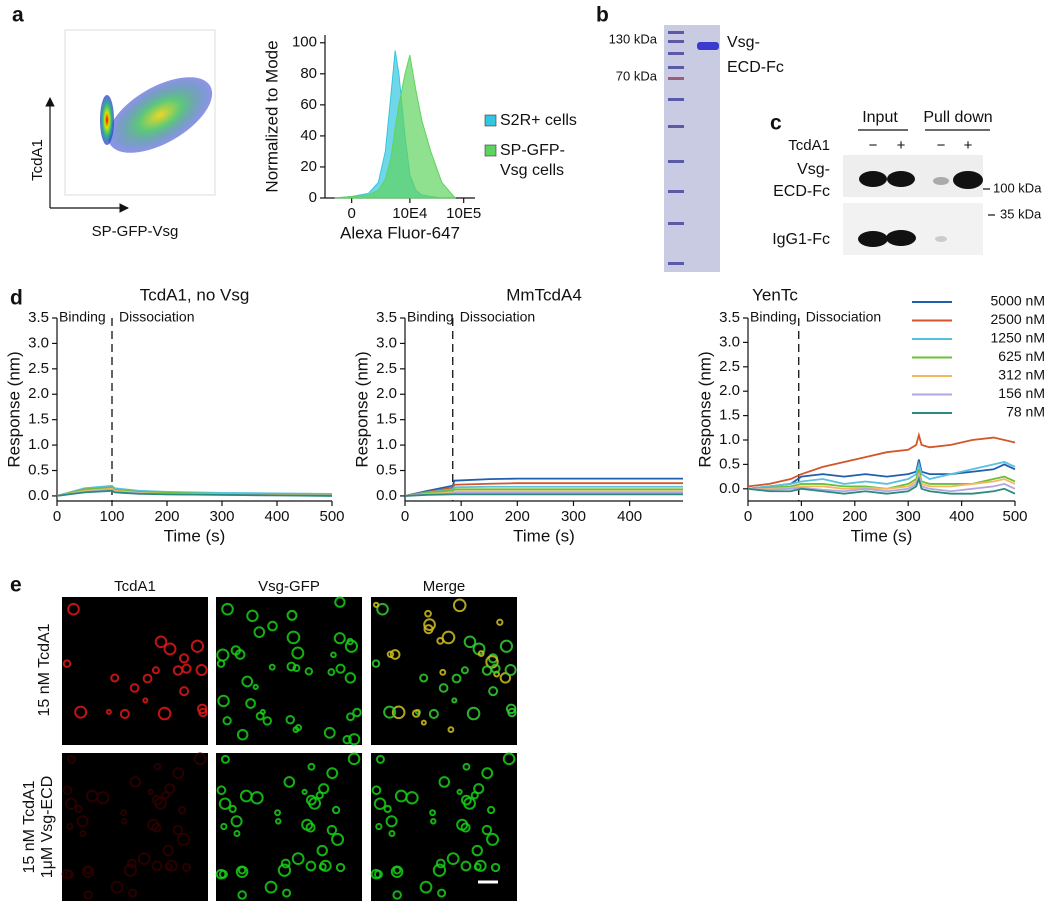 This screenshot has width=1050, height=904. I want to click on y-tick-label: 0.5, so click(386, 469).